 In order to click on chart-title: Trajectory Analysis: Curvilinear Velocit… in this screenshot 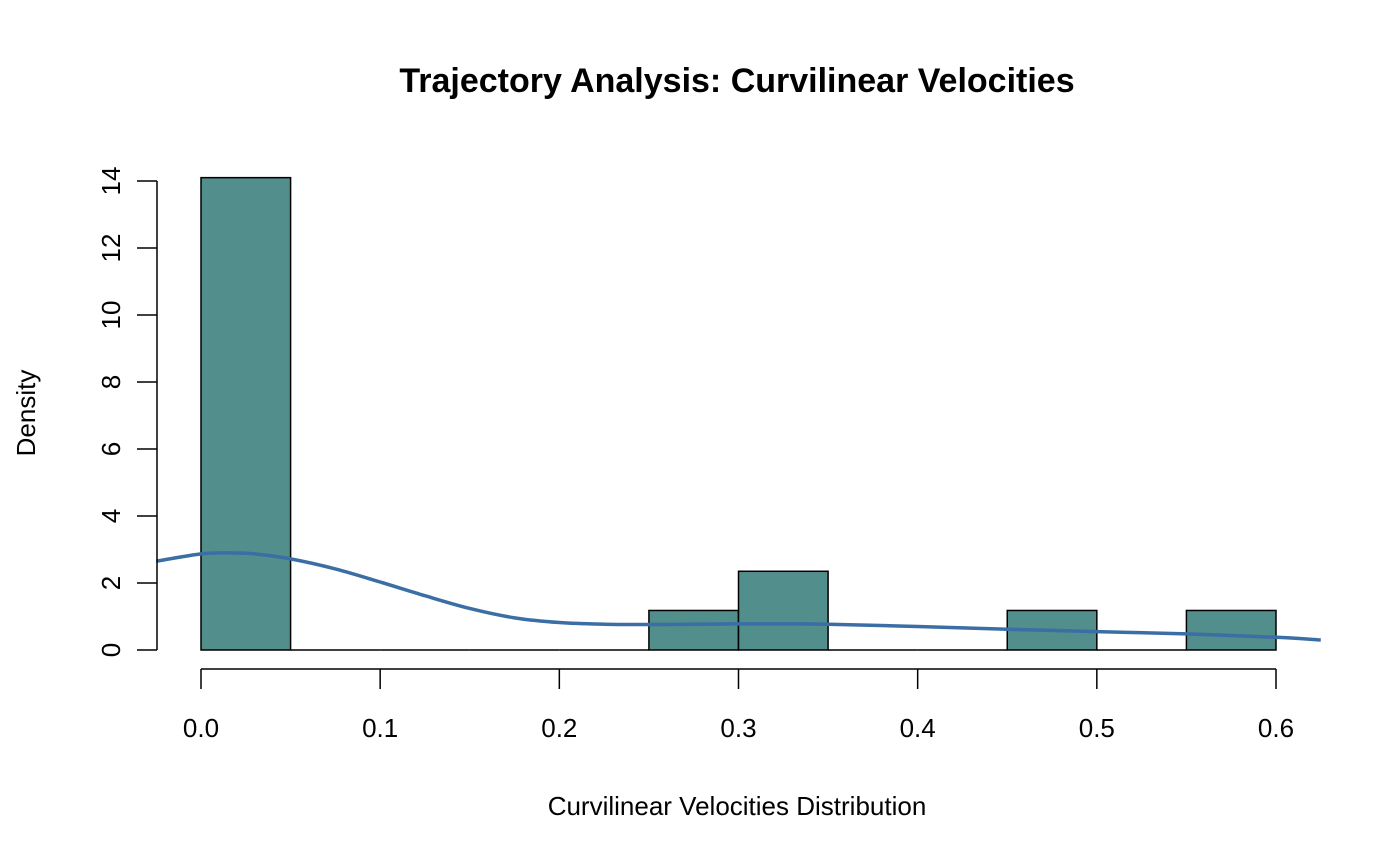, I will do `click(736, 81)`.